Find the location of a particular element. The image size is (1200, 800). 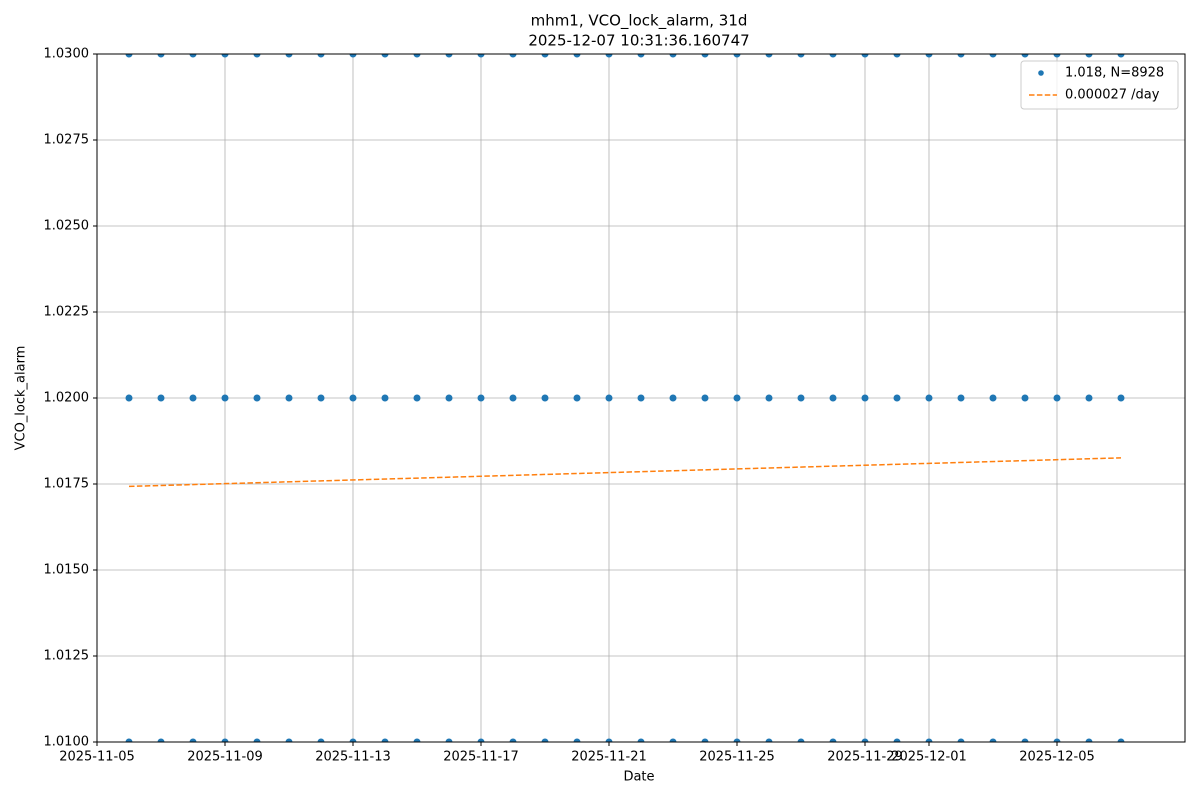

legend-label: 1.018, N=8928 is located at coordinates (1114, 73).